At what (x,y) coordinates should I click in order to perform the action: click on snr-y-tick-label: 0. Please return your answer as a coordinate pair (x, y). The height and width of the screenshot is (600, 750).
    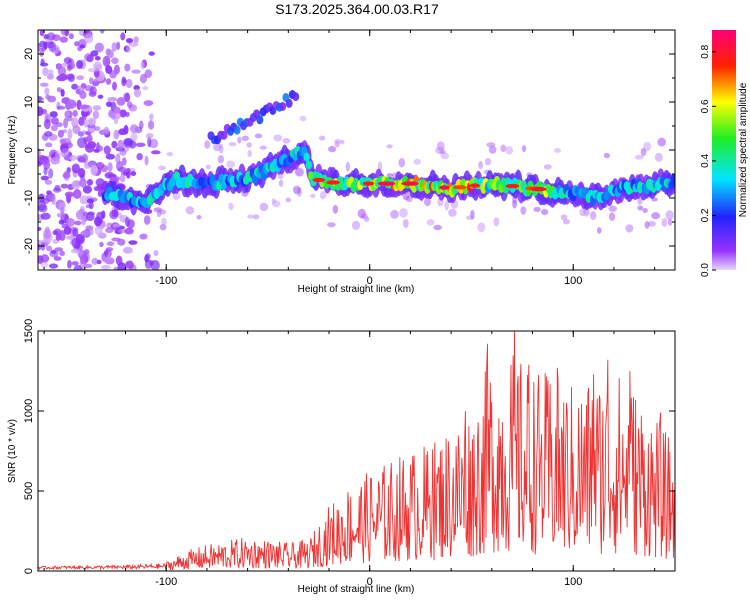
    Looking at the image, I should click on (29, 571).